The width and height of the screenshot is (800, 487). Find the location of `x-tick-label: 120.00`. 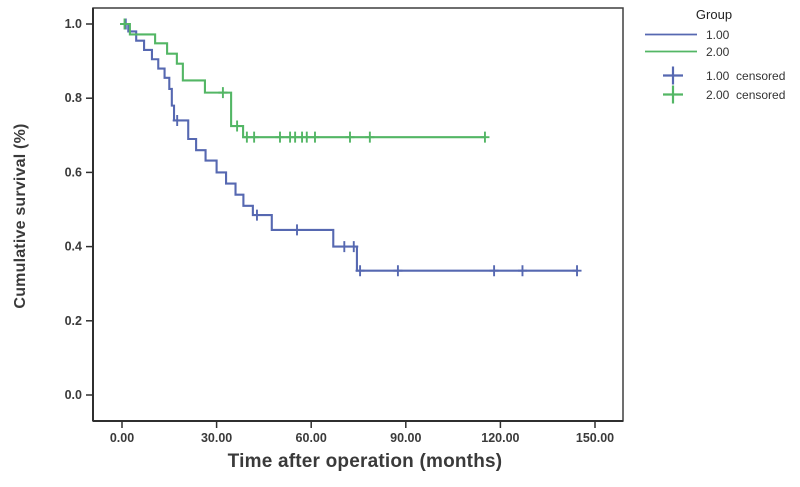

x-tick-label: 120.00 is located at coordinates (500, 438).